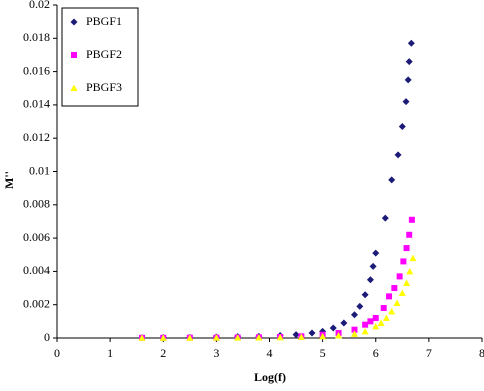 The height and width of the screenshot is (391, 484). What do you see at coordinates (429, 353) in the screenshot?
I see `x-tick-label: 7` at bounding box center [429, 353].